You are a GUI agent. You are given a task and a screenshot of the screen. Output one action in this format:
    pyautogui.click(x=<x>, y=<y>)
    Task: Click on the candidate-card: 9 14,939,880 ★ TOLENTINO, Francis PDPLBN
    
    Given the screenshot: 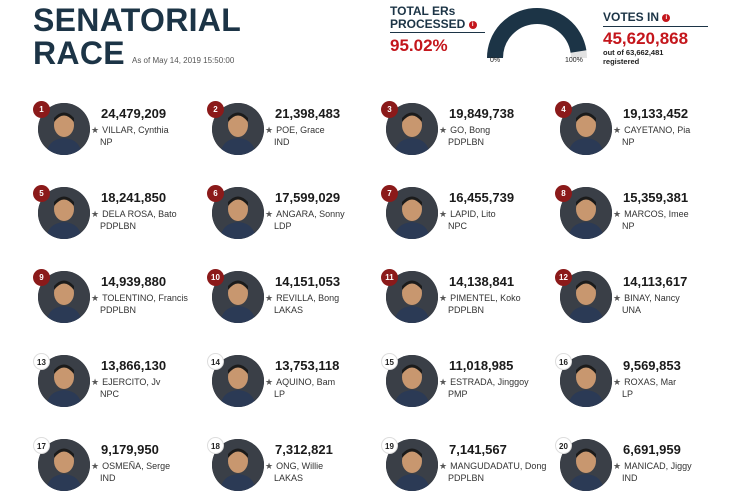 What is the action you would take?
    pyautogui.click(x=118, y=302)
    